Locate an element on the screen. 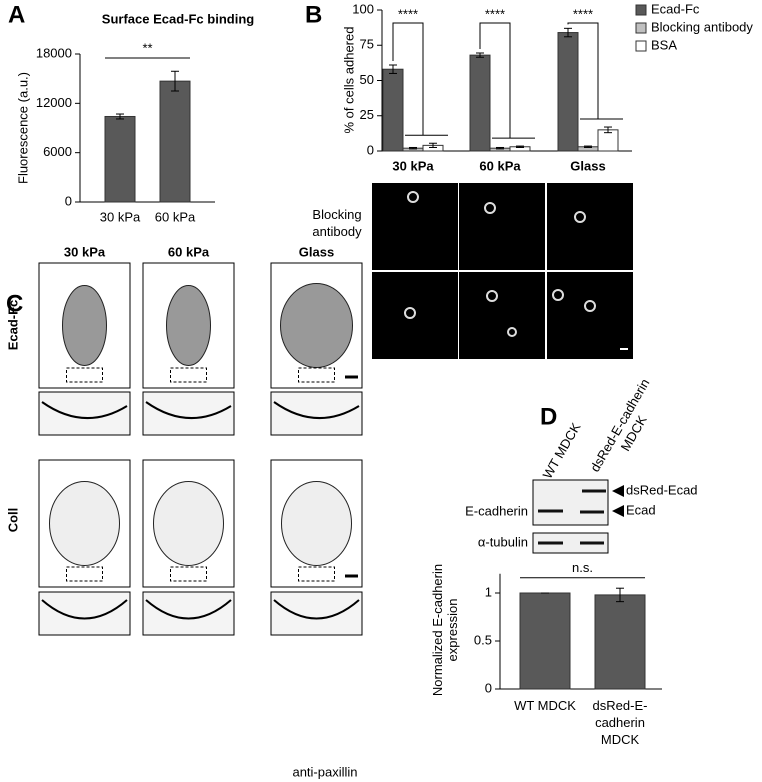 The width and height of the screenshot is (762, 782). x-tick-label: dsRed-E-cadherin MDCK is located at coordinates (620, 722).